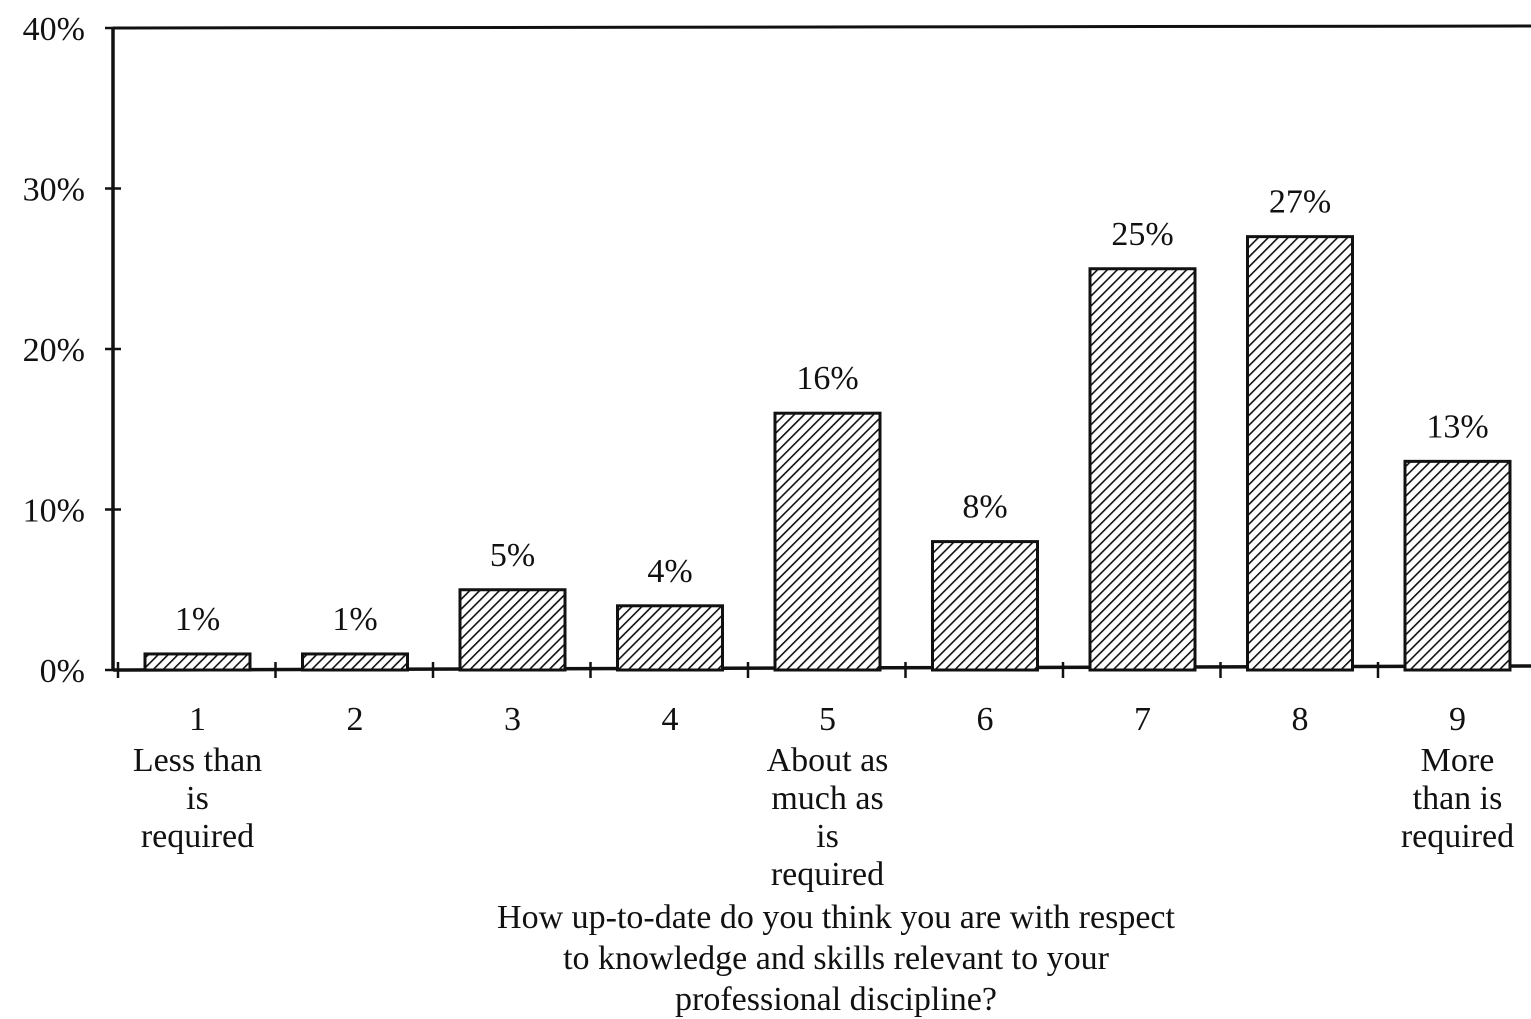 Image resolution: width=1531 pixels, height=1019 pixels. Describe the element at coordinates (1142, 719) in the screenshot. I see `x-tick-label-7: 7` at that location.